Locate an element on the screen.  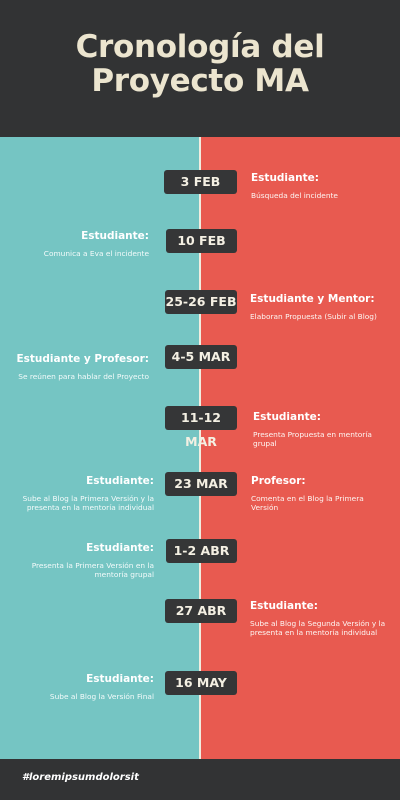
event-description: Elaboran Propuesta (Subir al Blog) is located at coordinates (313, 316).